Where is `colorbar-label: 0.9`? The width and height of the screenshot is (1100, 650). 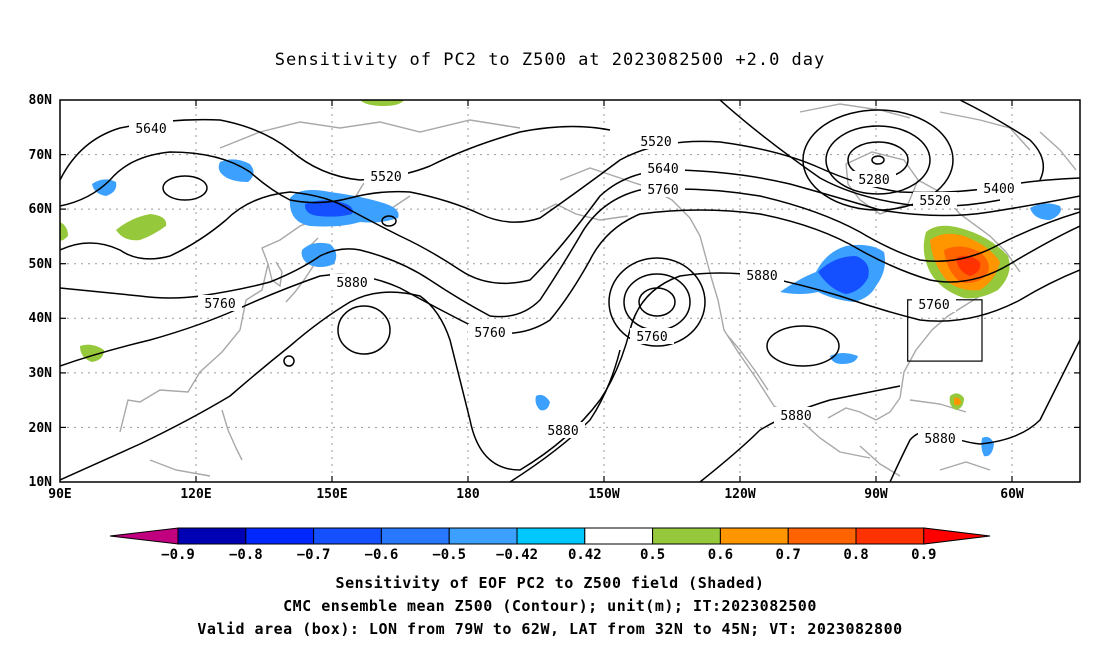
colorbar-label: 0.9 is located at coordinates (923, 555).